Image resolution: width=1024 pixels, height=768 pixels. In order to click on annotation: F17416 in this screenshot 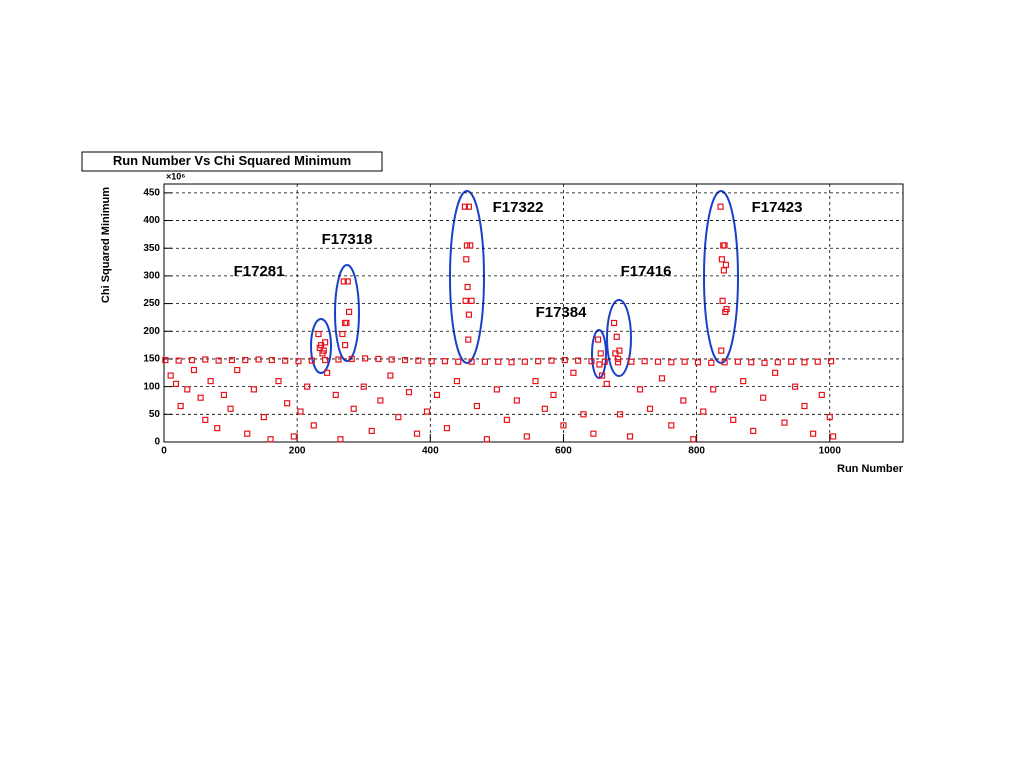, I will do `click(646, 271)`.